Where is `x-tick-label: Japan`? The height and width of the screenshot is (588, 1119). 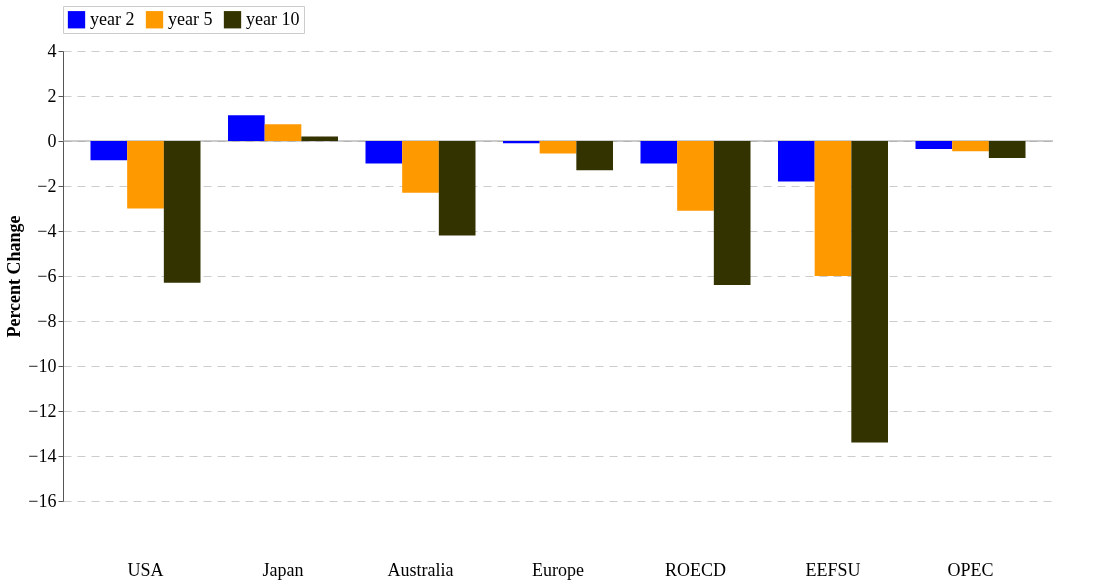 x-tick-label: Japan is located at coordinates (283, 569).